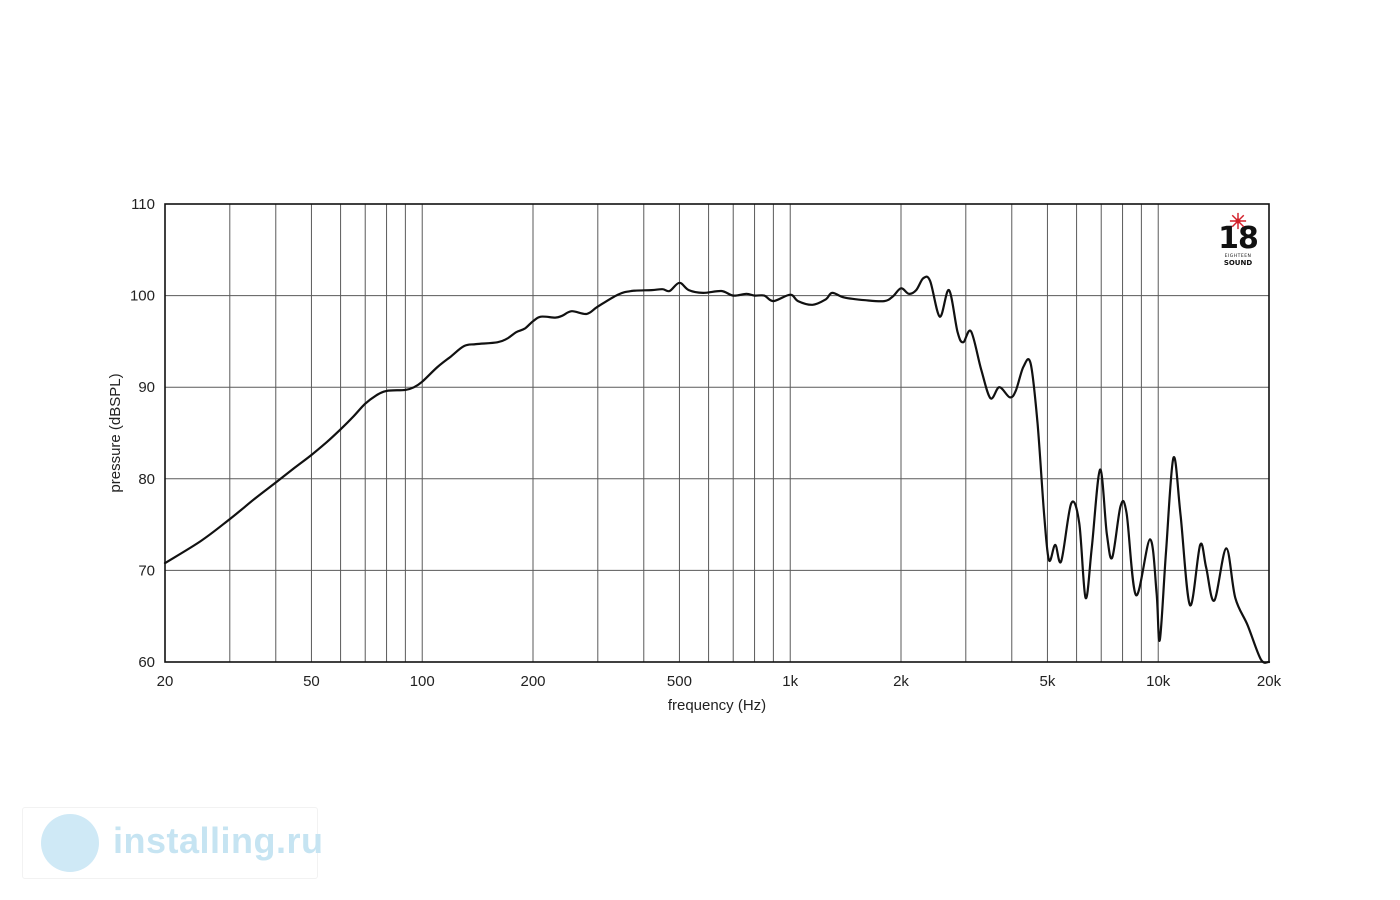 Image resolution: width=1400 pixels, height=900 pixels. I want to click on x-tick-label: 200, so click(532, 681).